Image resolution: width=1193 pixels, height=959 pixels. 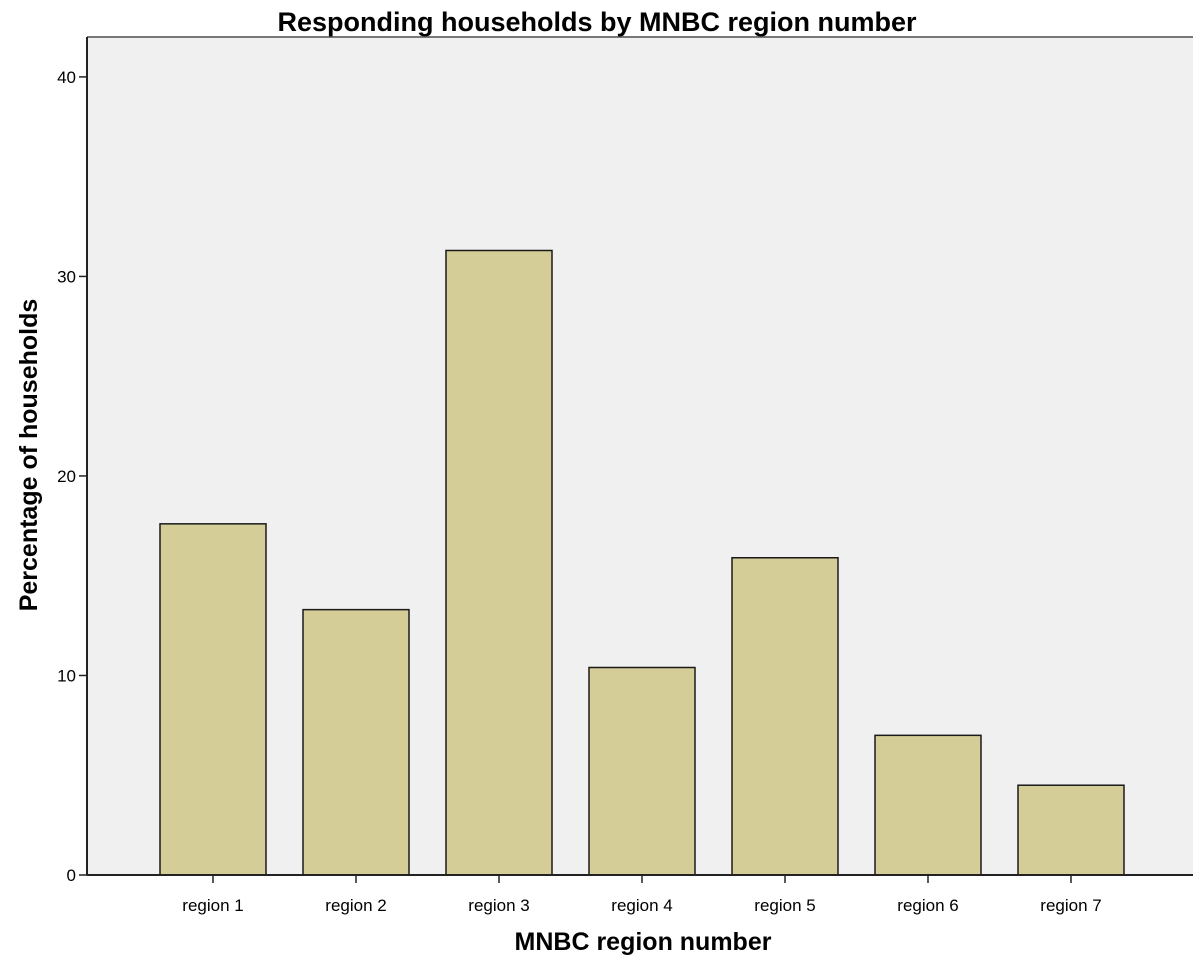 I want to click on y-tick-label: 30, so click(x=66, y=276).